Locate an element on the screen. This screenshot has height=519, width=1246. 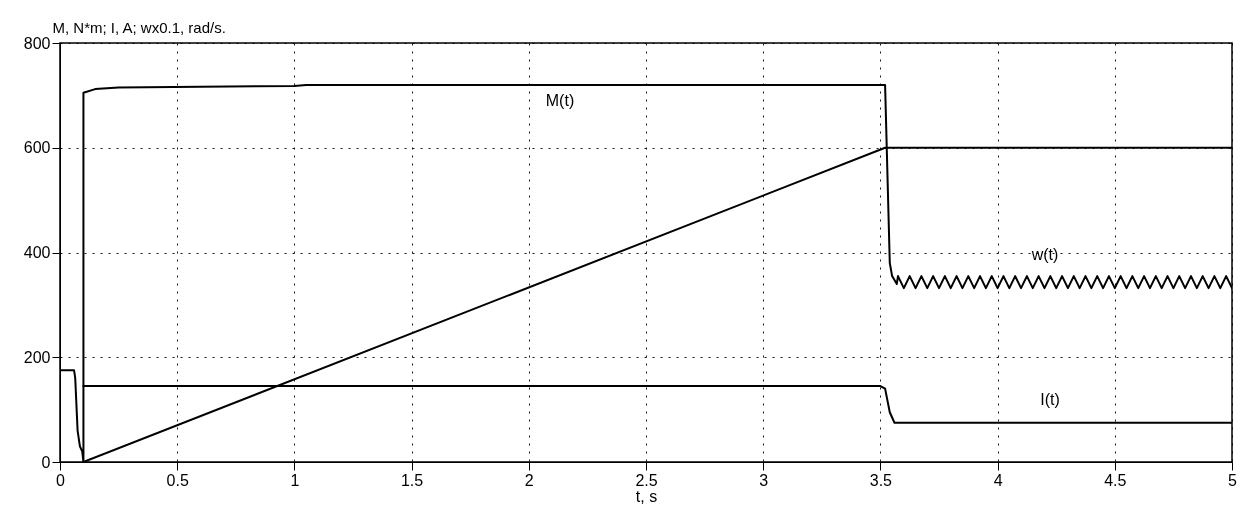
x-tick-label: 1 is located at coordinates (295, 480).